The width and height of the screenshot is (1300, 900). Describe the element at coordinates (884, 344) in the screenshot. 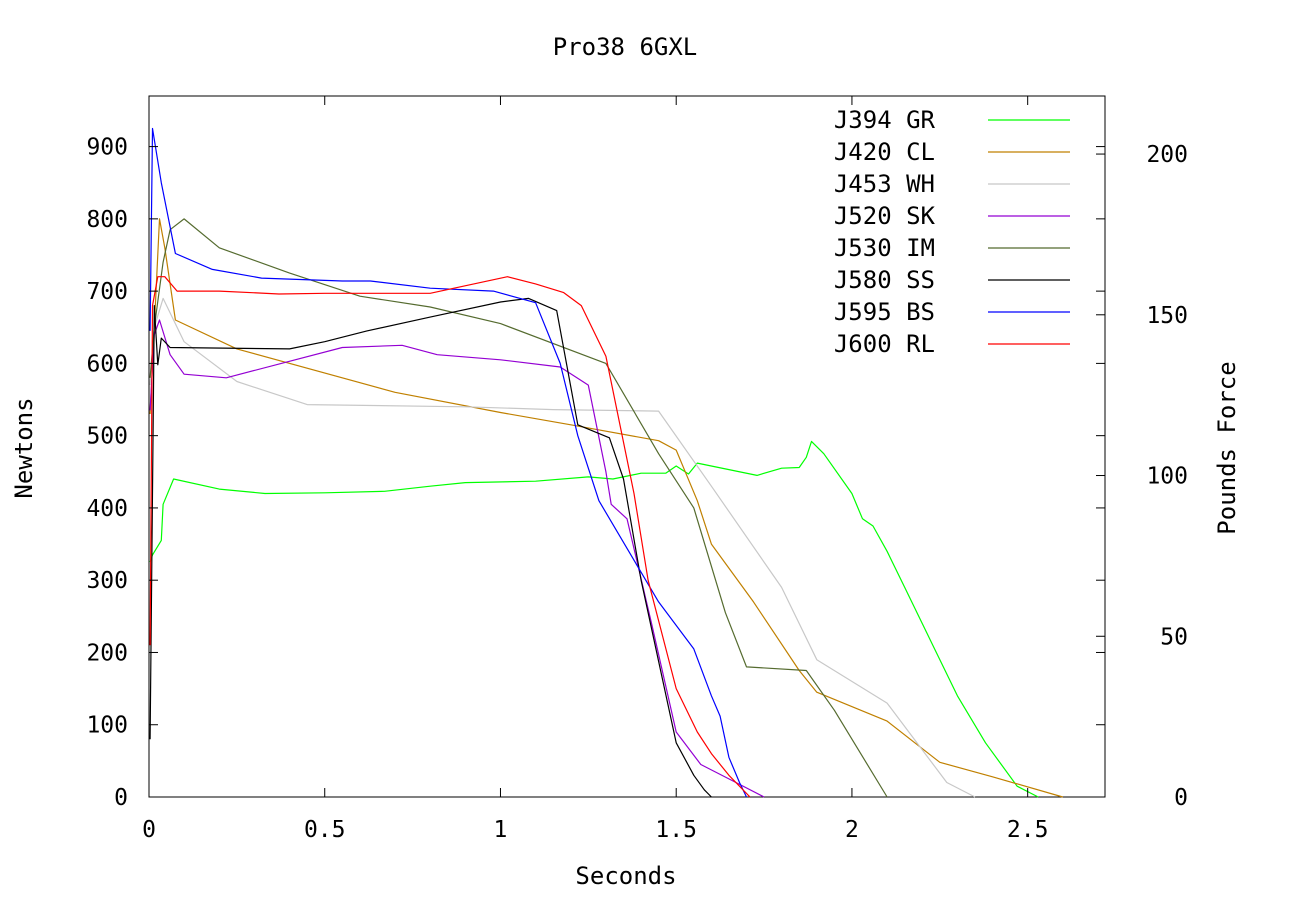

I see `legend-label: J600 RL` at that location.